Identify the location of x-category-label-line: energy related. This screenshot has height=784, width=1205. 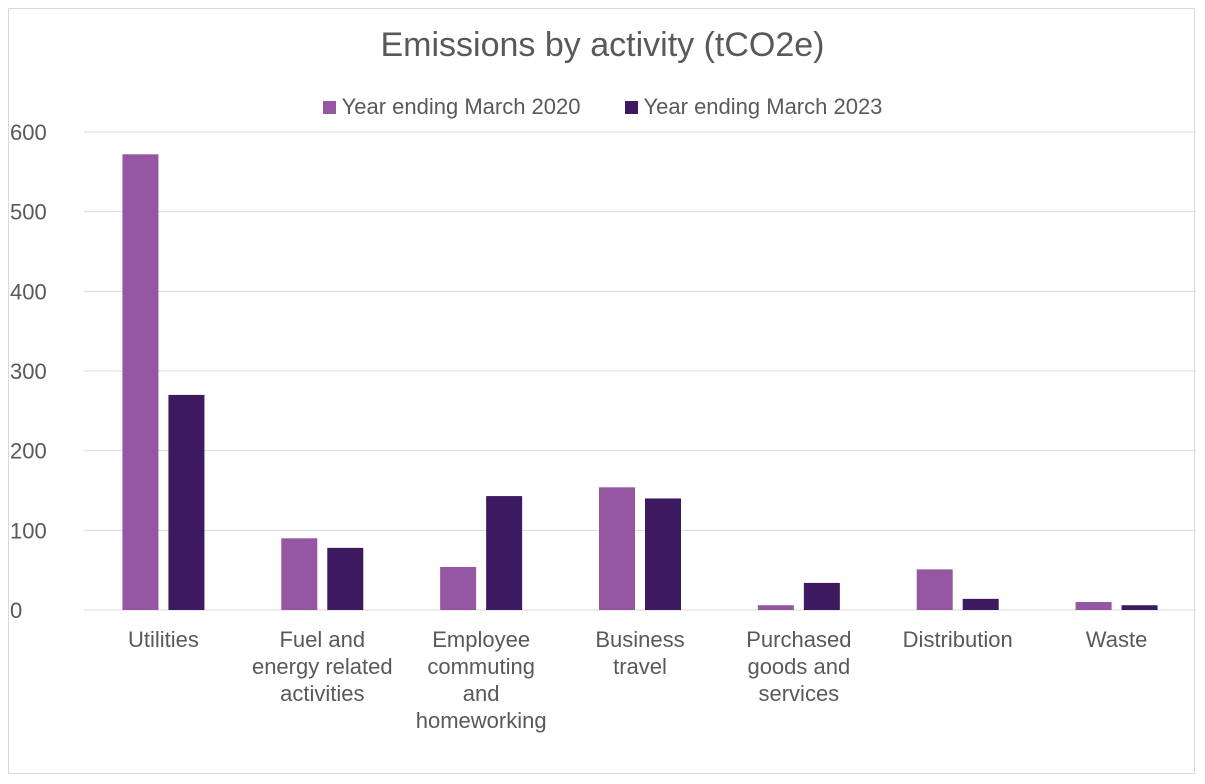
(322, 666).